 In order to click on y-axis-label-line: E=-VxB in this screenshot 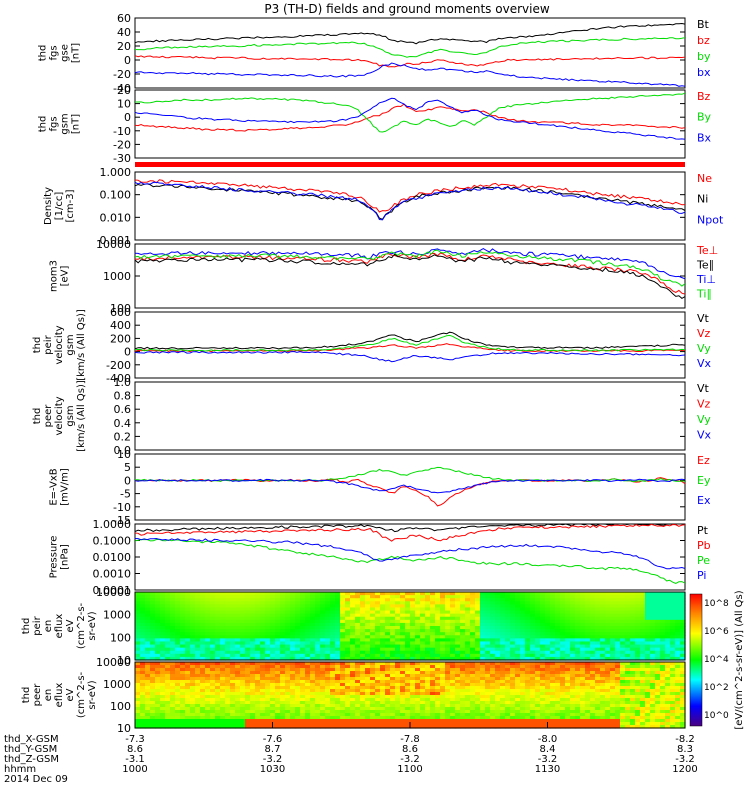, I will do `click(54, 486)`.